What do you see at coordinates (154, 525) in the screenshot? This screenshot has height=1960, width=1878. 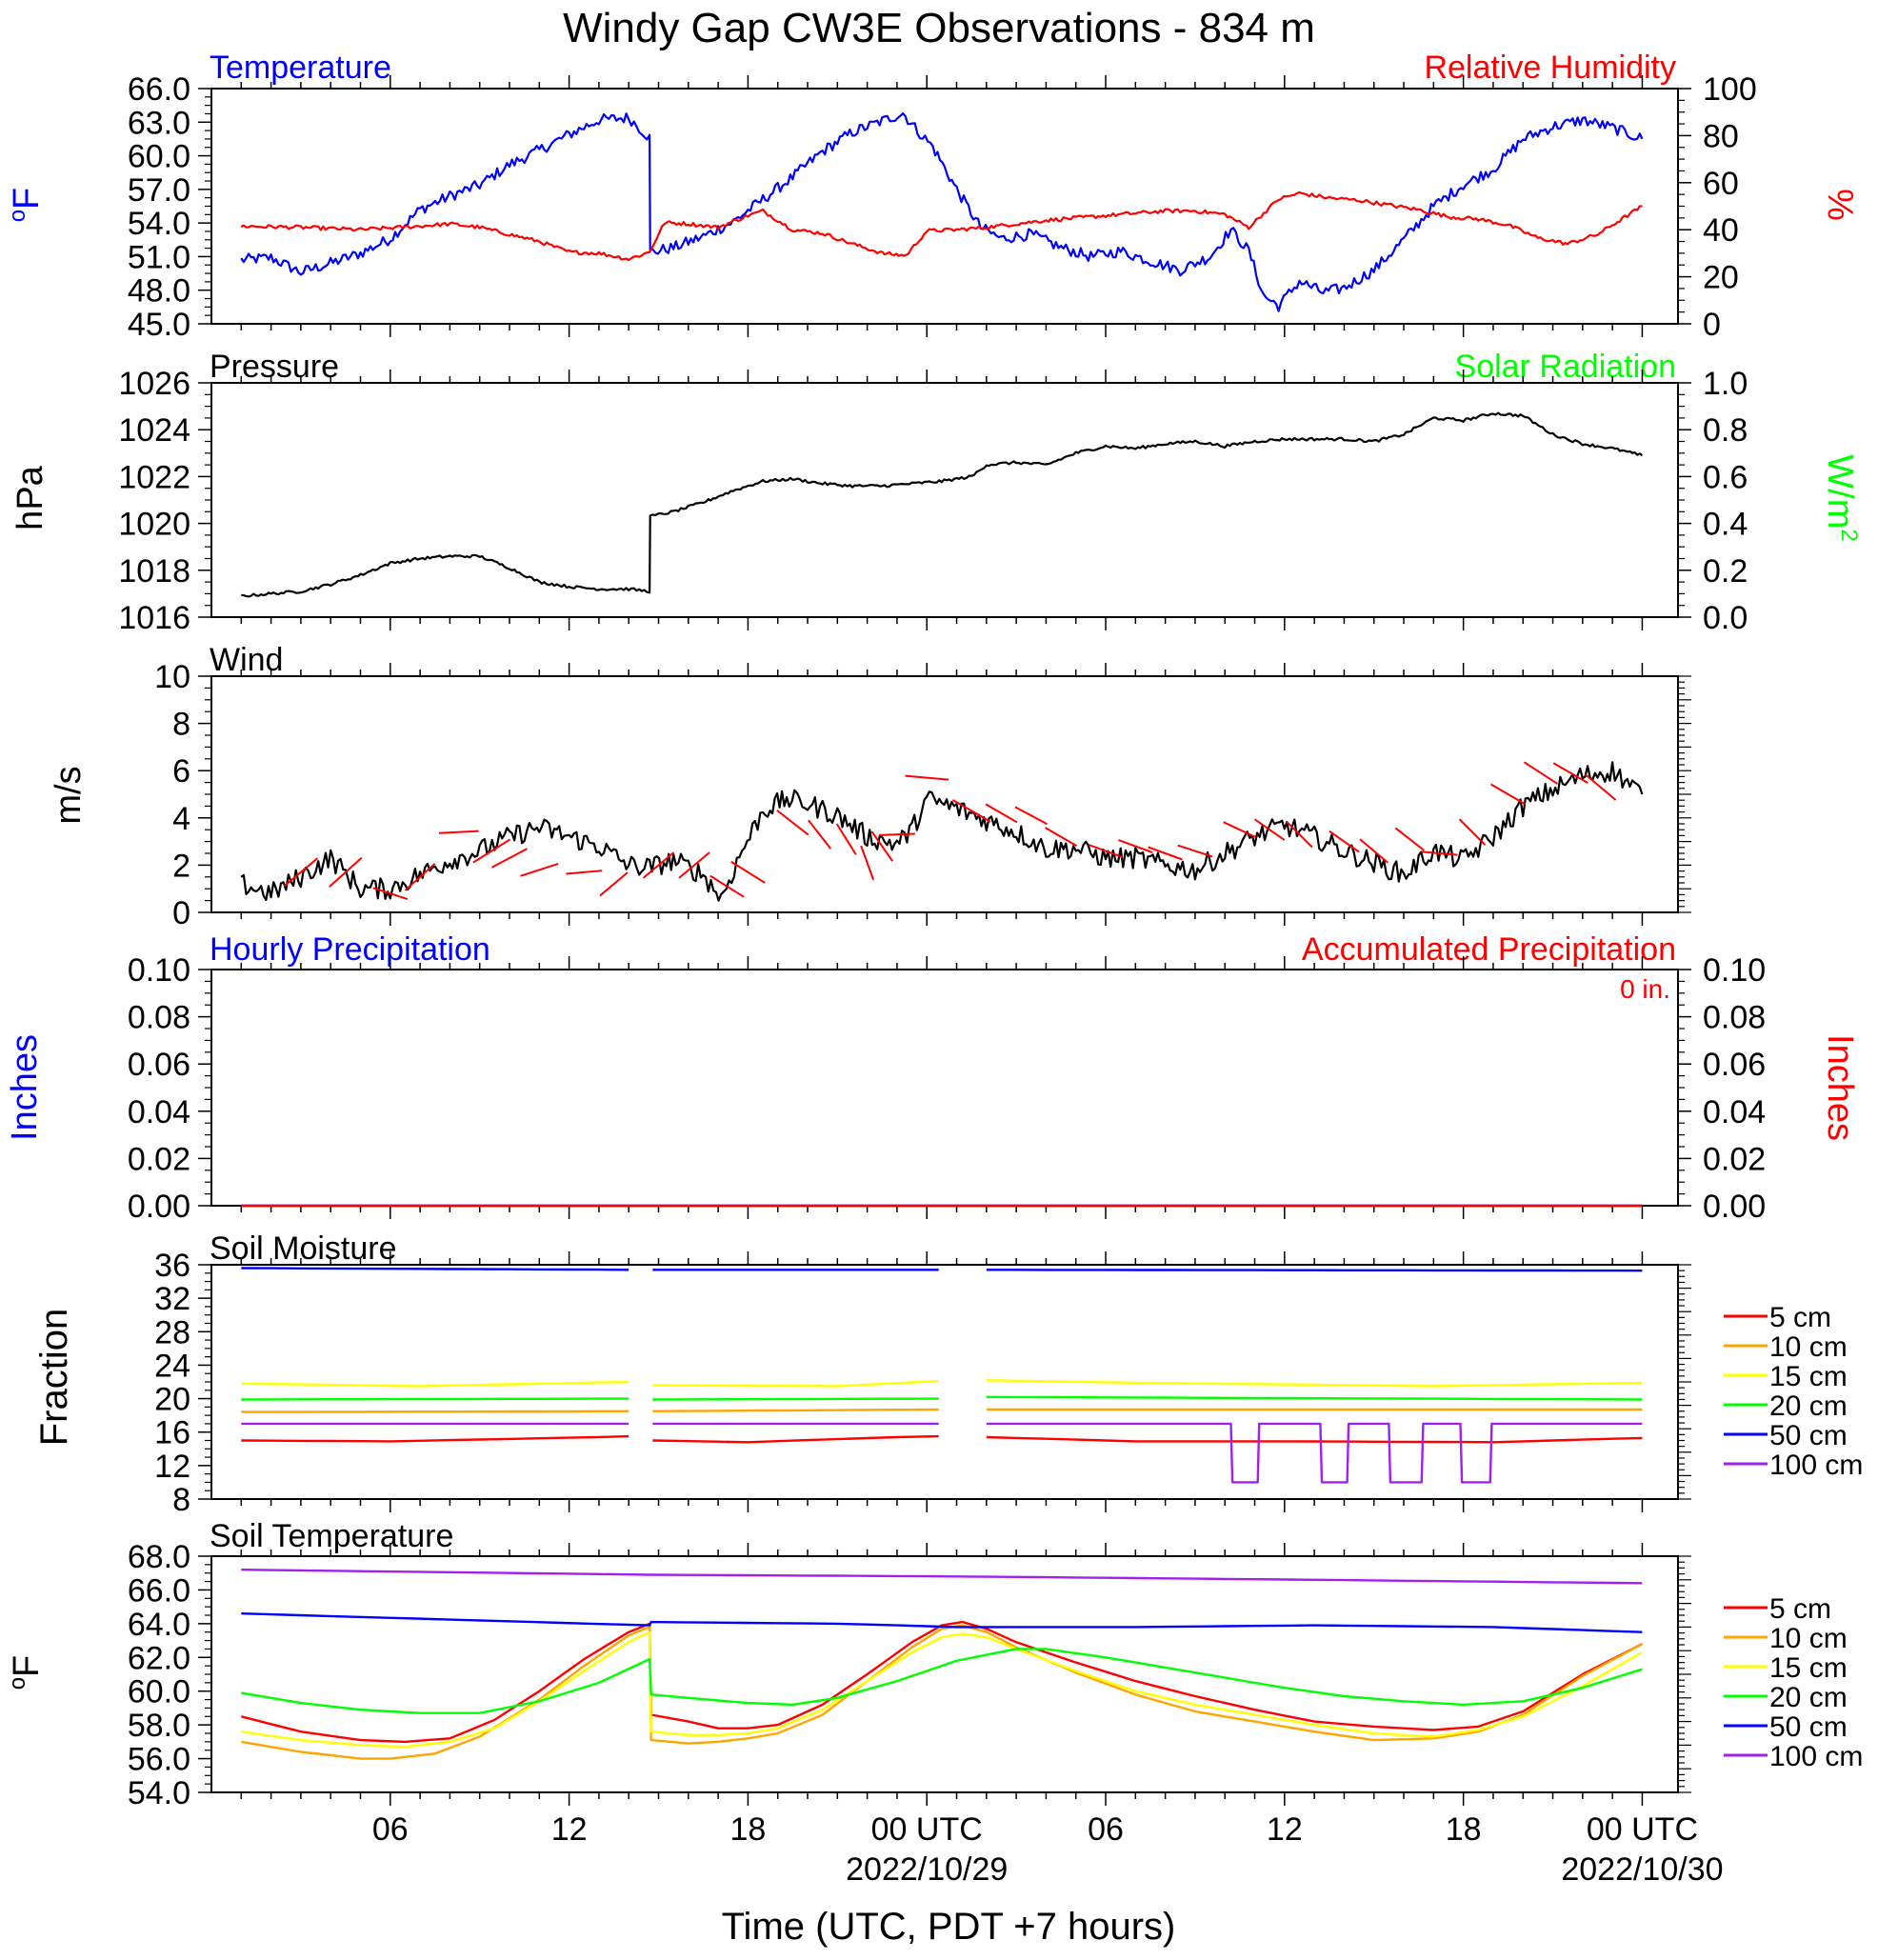 I see `y-tick-label: 1020` at bounding box center [154, 525].